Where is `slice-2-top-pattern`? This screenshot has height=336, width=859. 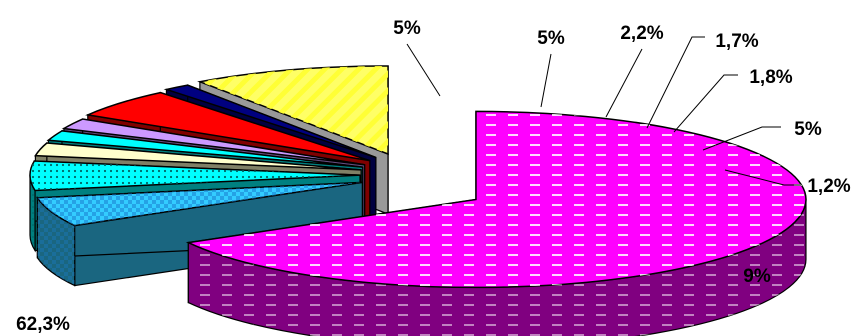
slice-2-top-pattern is located at coordinates (200, 204).